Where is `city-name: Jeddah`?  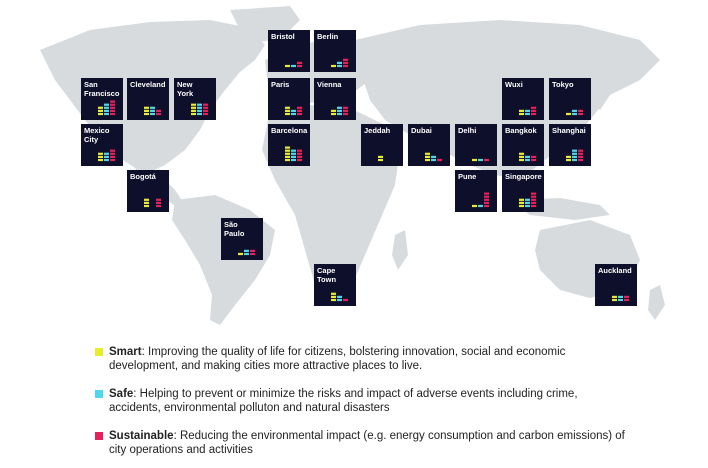
city-name: Jeddah is located at coordinates (377, 130).